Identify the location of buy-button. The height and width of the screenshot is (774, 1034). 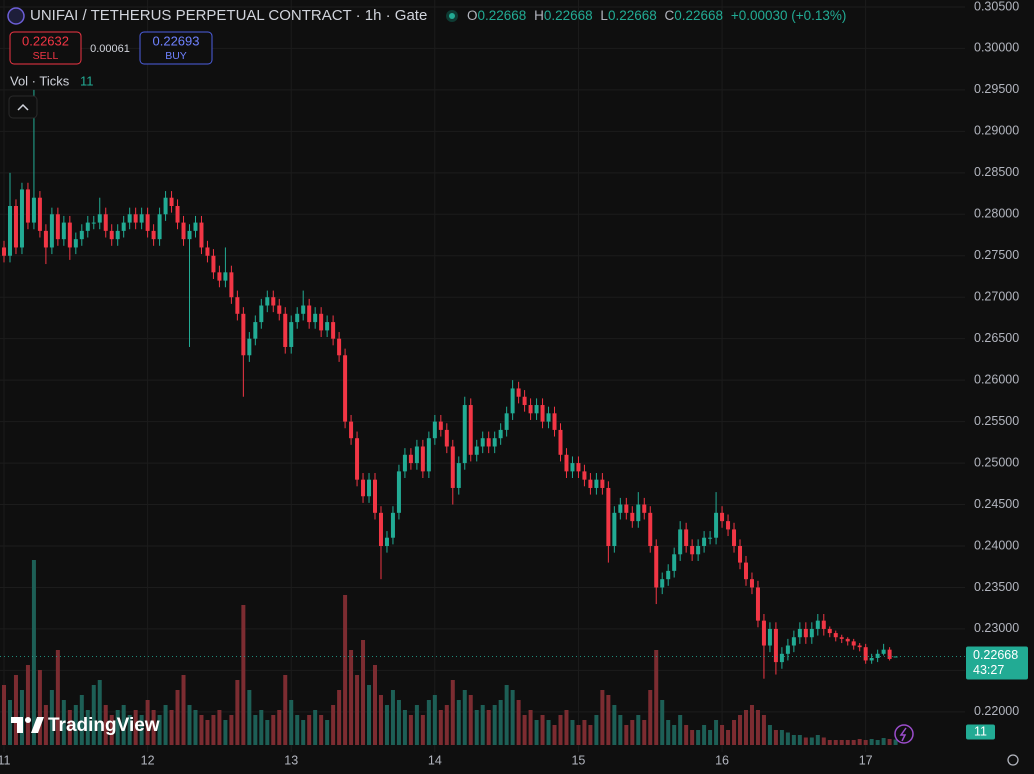
(176, 48).